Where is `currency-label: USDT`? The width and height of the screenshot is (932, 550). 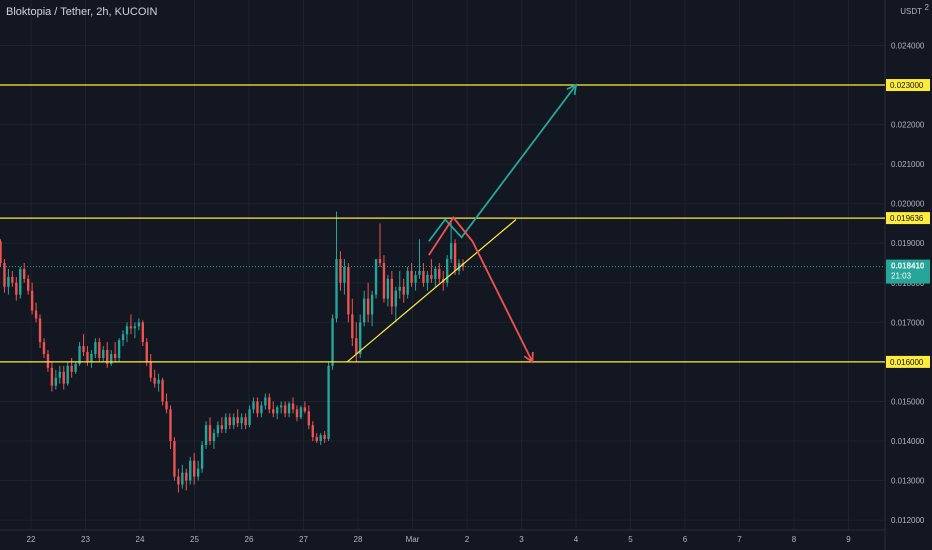
currency-label: USDT is located at coordinates (911, 11).